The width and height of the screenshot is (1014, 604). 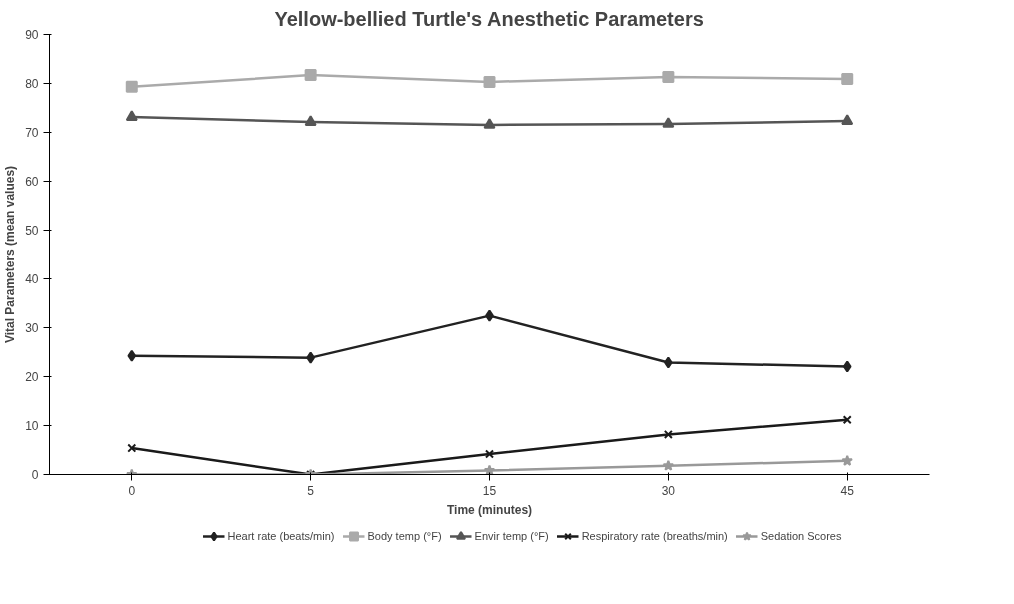 What do you see at coordinates (32, 328) in the screenshot?
I see `y-tick-label: 30` at bounding box center [32, 328].